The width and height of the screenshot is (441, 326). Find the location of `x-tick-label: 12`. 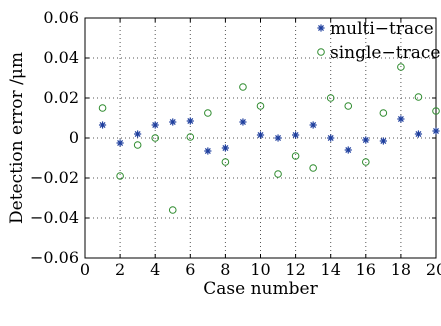

x-tick-label: 12 is located at coordinates (295, 269).